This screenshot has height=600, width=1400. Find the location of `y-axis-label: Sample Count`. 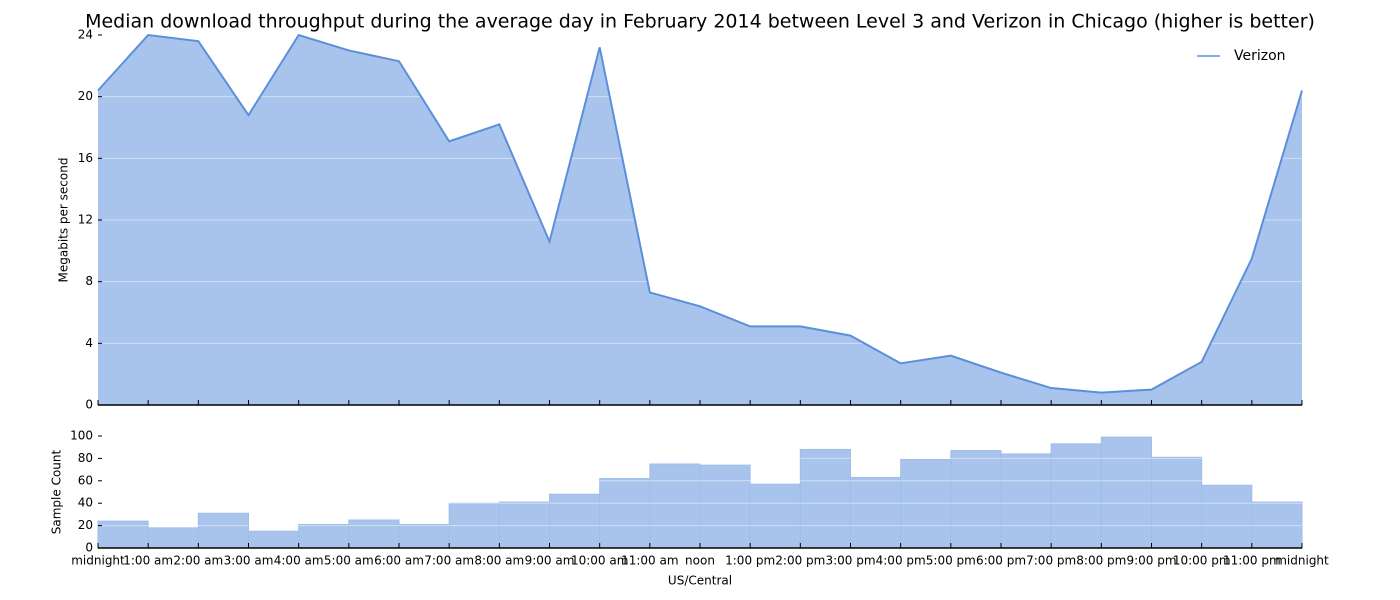

y-axis-label: Sample Count is located at coordinates (57, 491).